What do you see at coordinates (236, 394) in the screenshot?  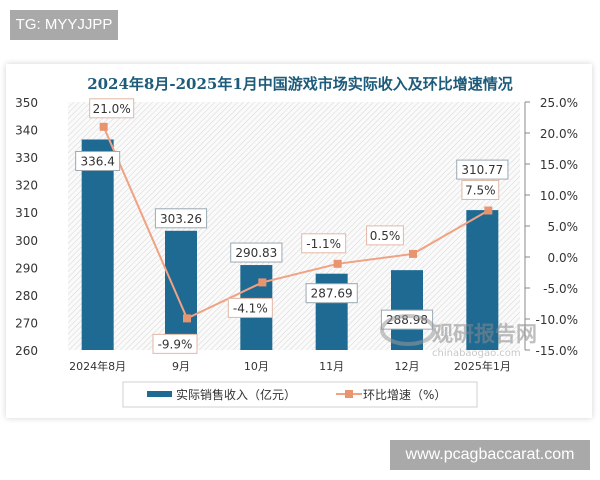 I see `legend-bar-label: 实际销售收入（亿元）` at bounding box center [236, 394].